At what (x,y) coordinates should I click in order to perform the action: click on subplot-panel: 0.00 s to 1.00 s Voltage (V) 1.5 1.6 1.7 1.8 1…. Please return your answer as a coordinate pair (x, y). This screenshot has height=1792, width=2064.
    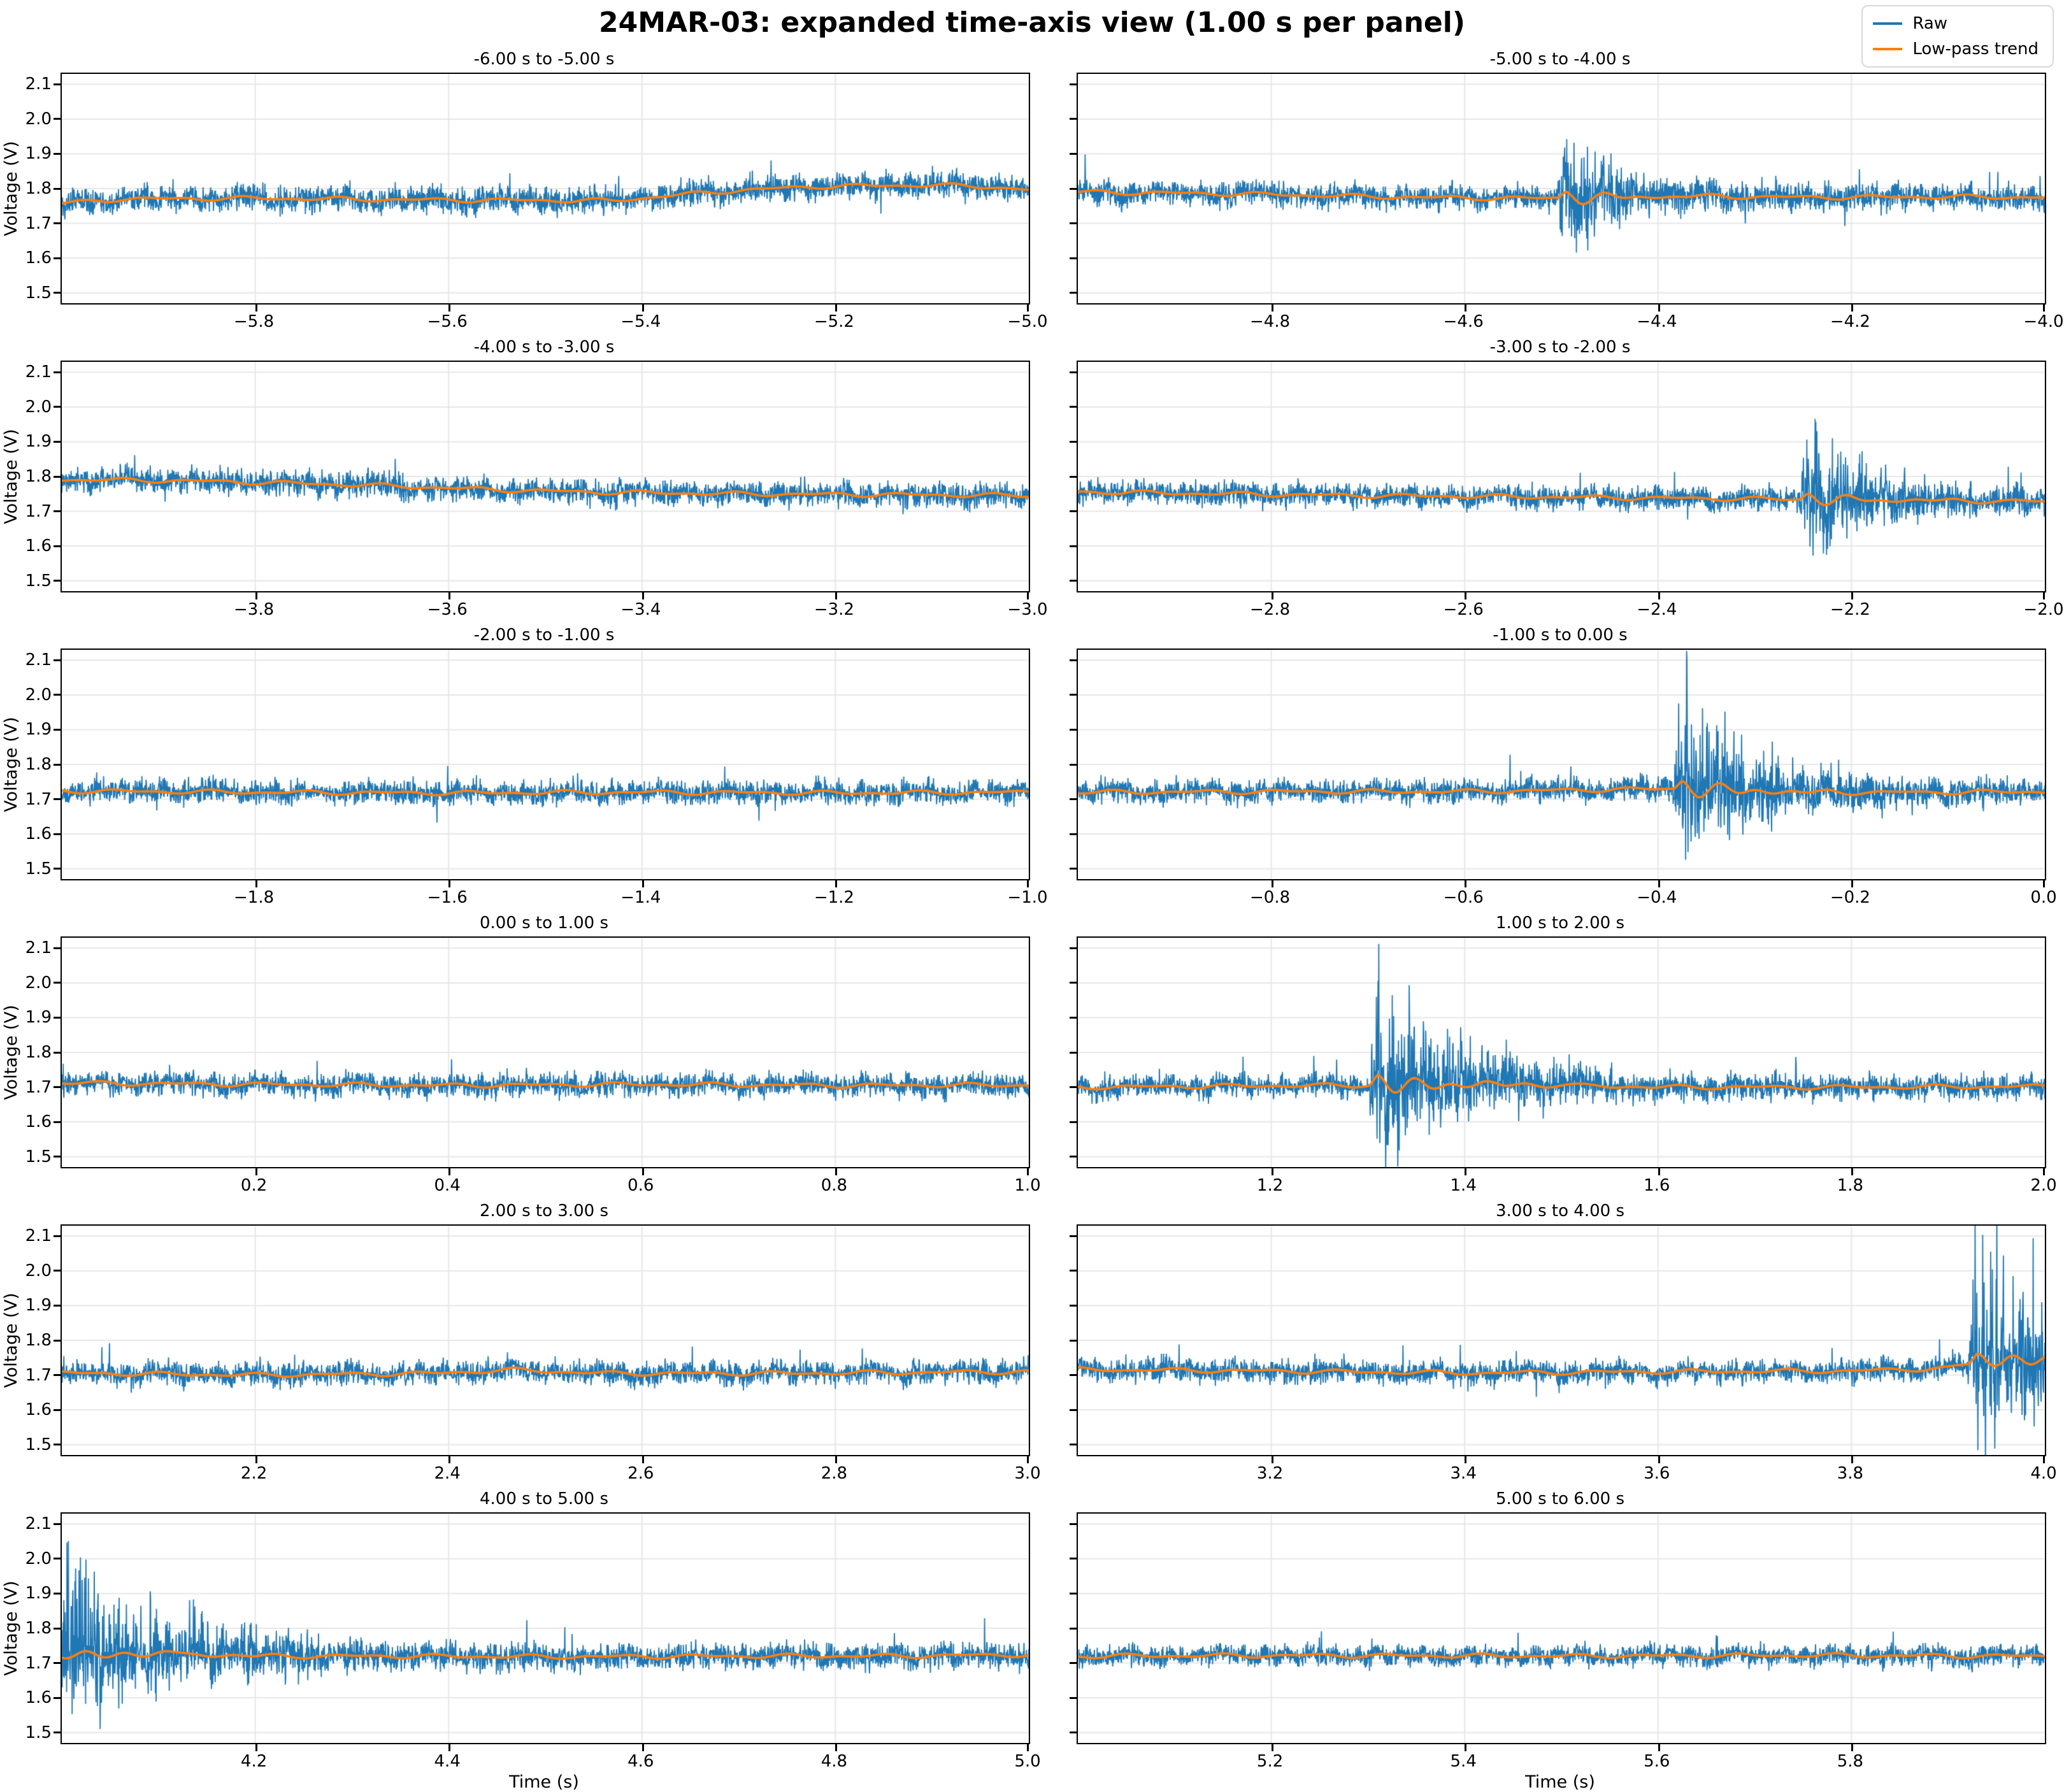
    Looking at the image, I should click on (520, 1052).